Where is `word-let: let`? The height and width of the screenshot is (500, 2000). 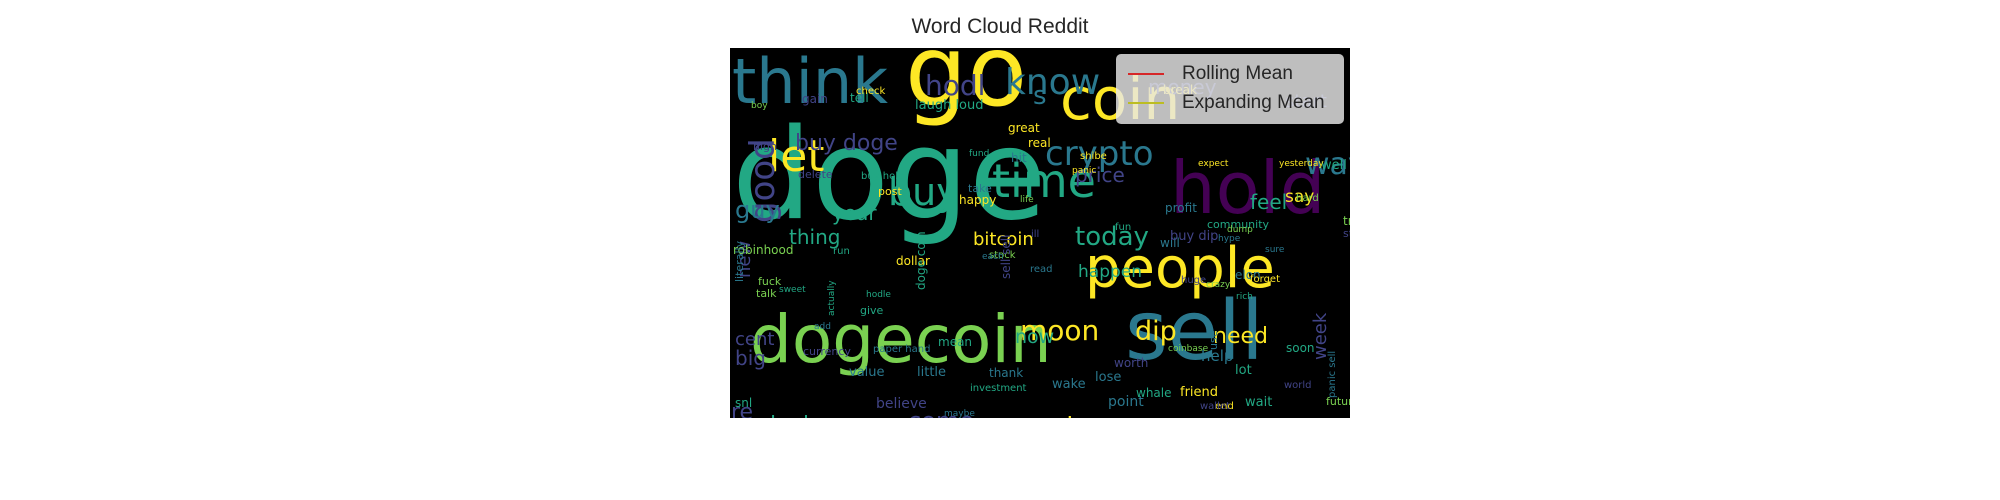
word-let: let is located at coordinates (796, 156).